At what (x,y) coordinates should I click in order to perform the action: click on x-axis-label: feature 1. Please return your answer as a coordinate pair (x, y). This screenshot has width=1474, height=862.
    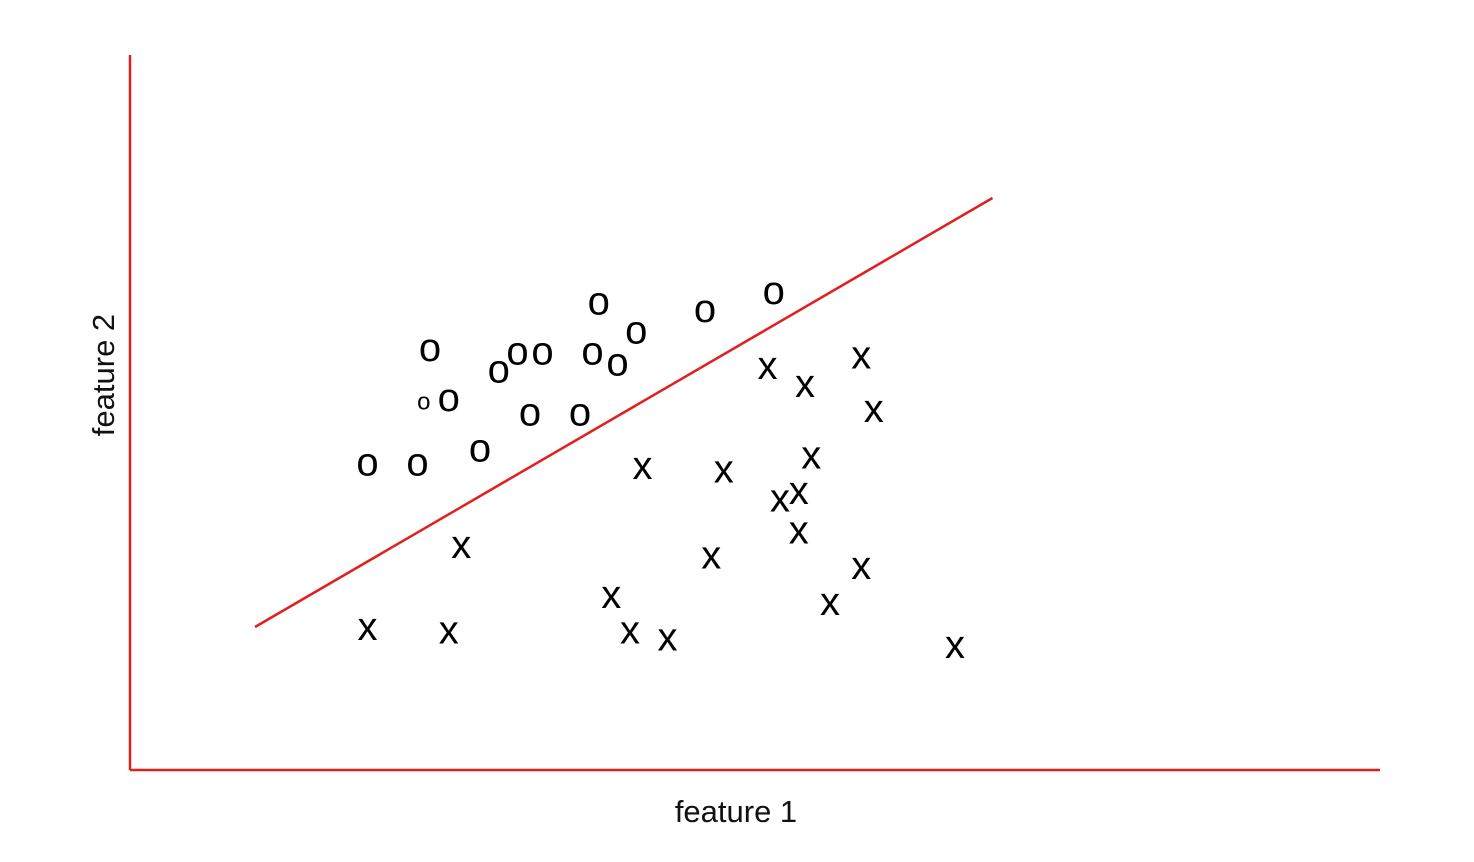
    Looking at the image, I should click on (736, 811).